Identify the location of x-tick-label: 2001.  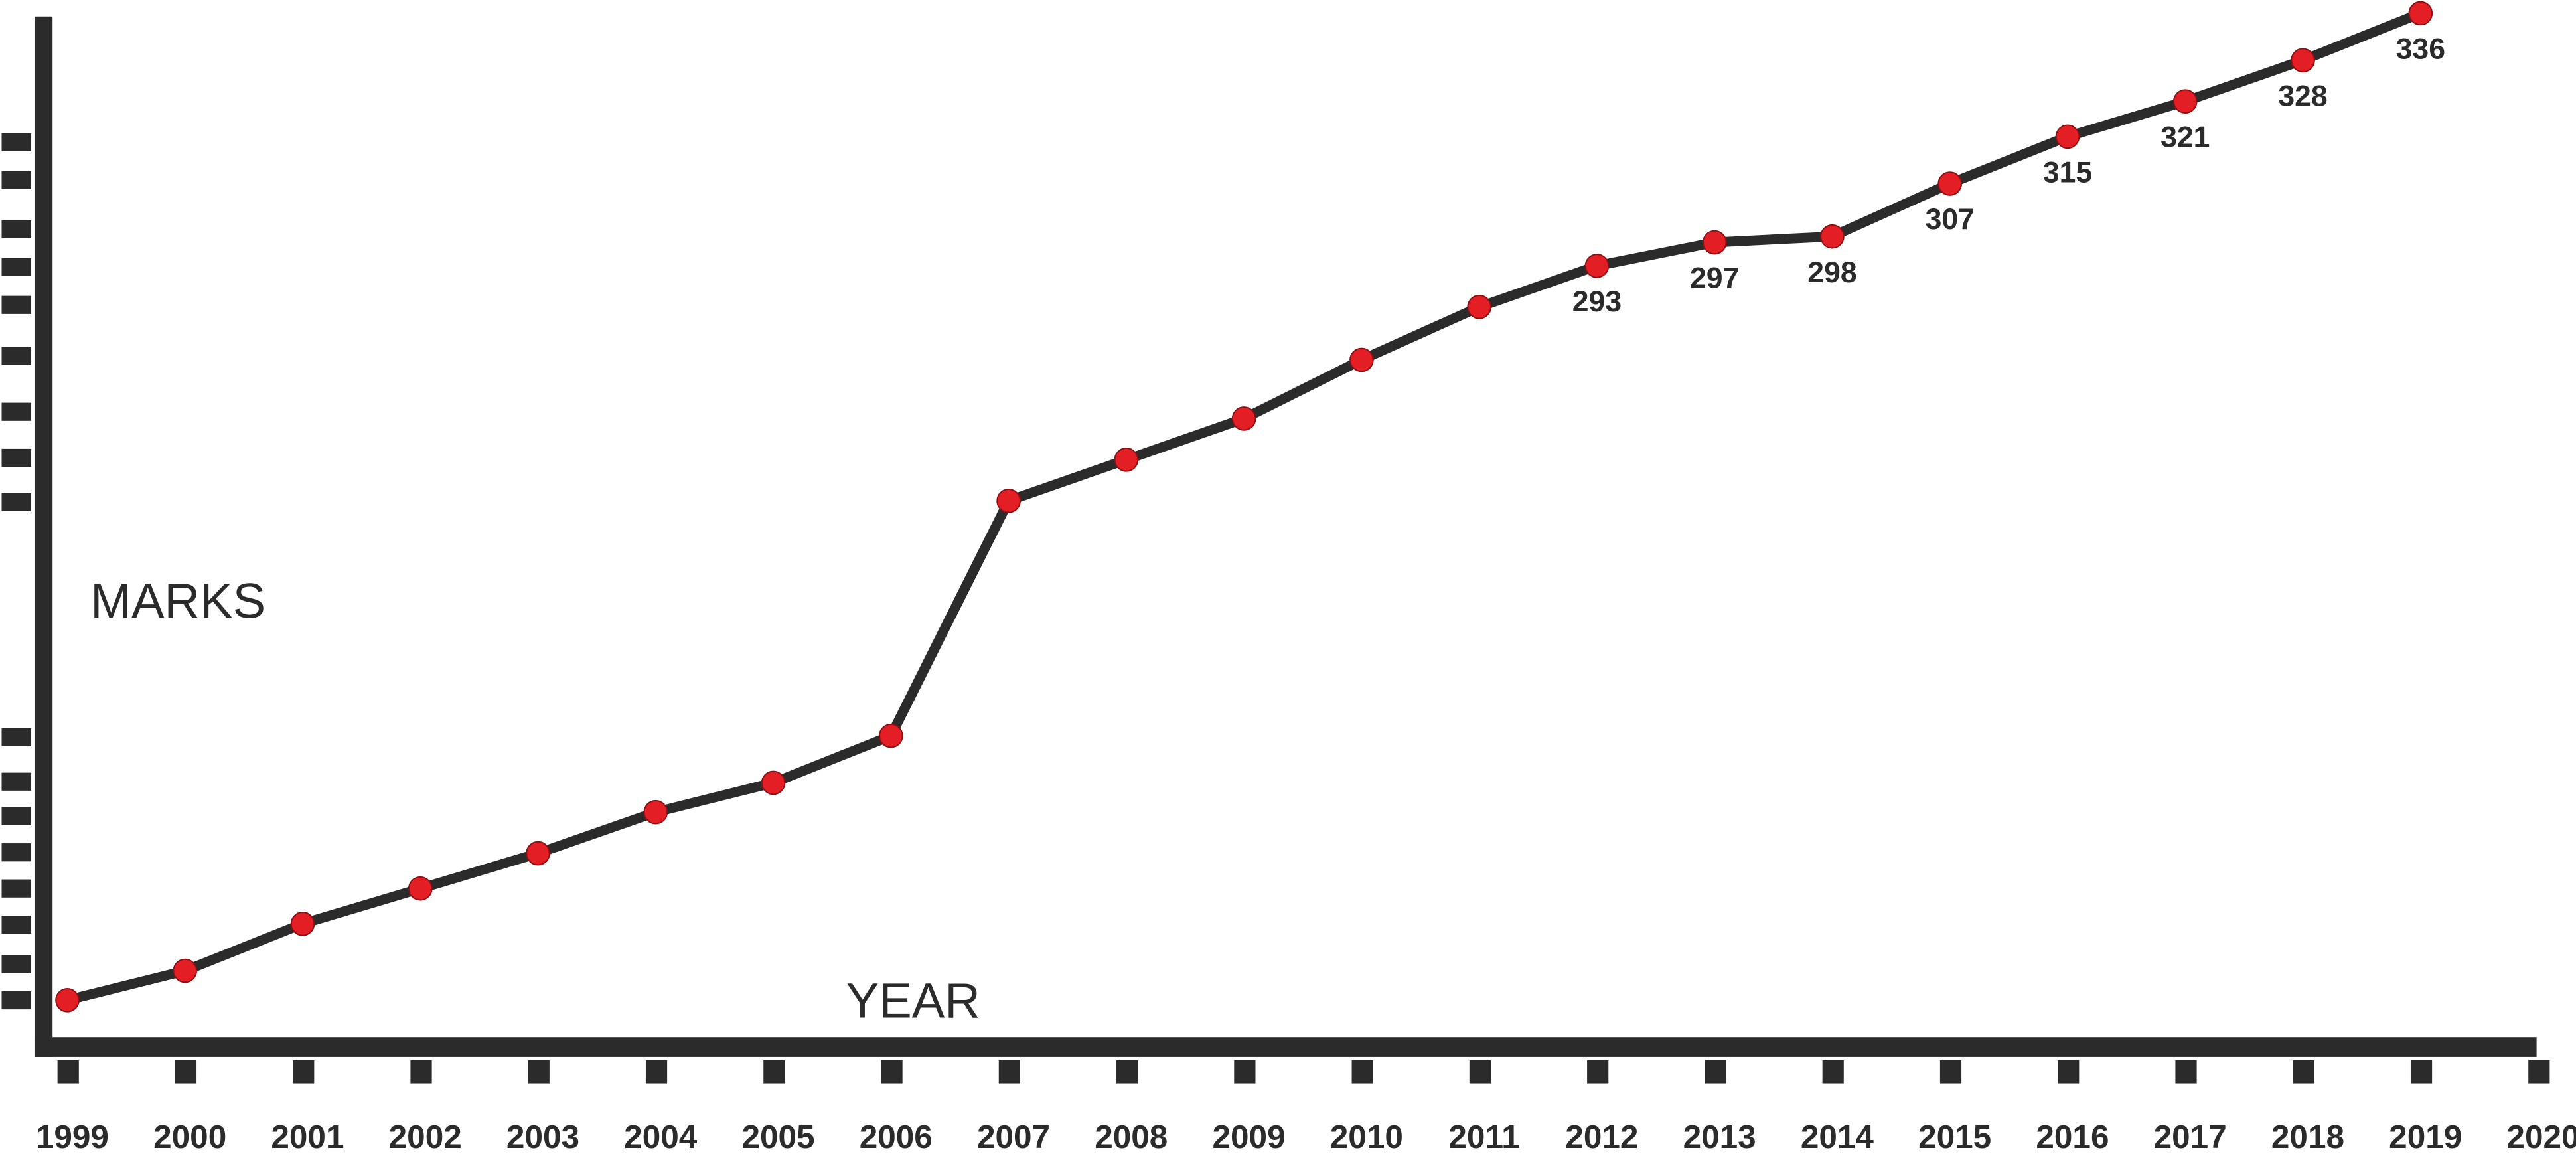
(307, 1136).